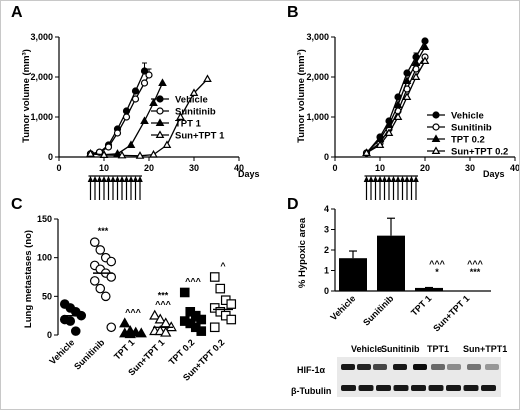 The width and height of the screenshot is (520, 414). What do you see at coordinates (451, 313) in the screenshot?
I see `x-category-label: Sun+TPT 1` at bounding box center [451, 313].